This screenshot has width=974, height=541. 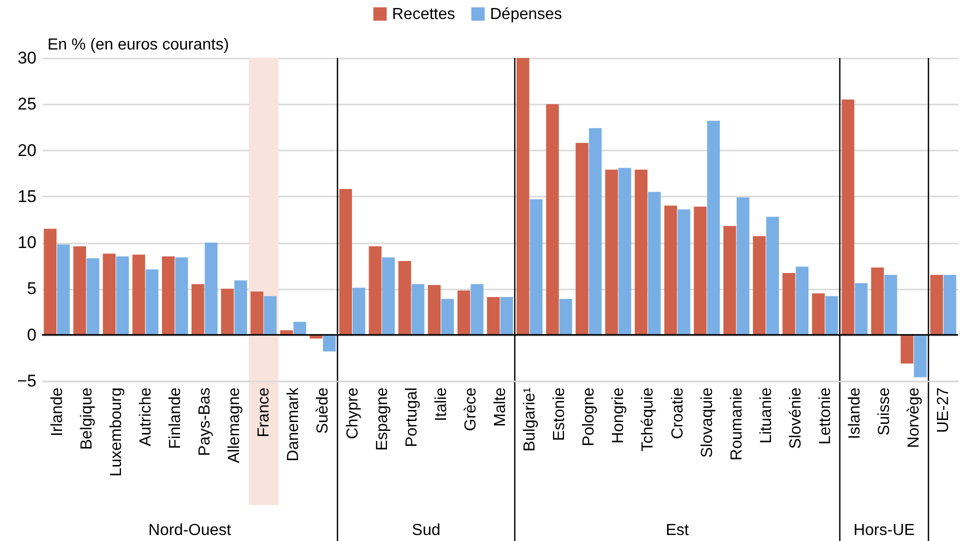 I want to click on x-tick-label: Slovaquie, so click(x=707, y=422).